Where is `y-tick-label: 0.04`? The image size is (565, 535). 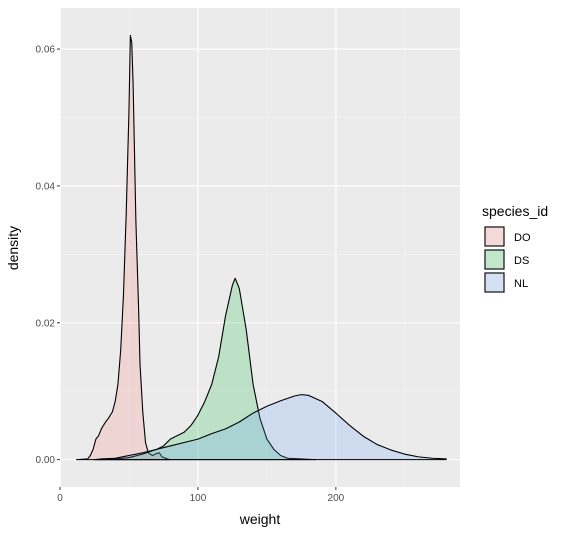
y-tick-label: 0.04 is located at coordinates (46, 186).